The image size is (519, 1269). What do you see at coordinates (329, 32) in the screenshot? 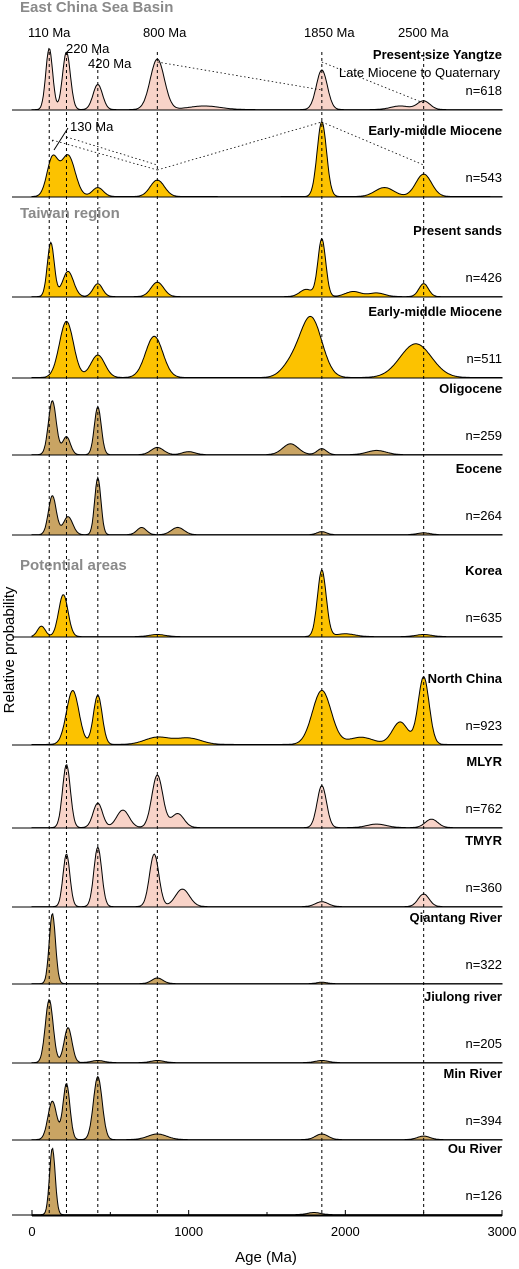
I see `peak-label-1850: 1850 Ma` at bounding box center [329, 32].